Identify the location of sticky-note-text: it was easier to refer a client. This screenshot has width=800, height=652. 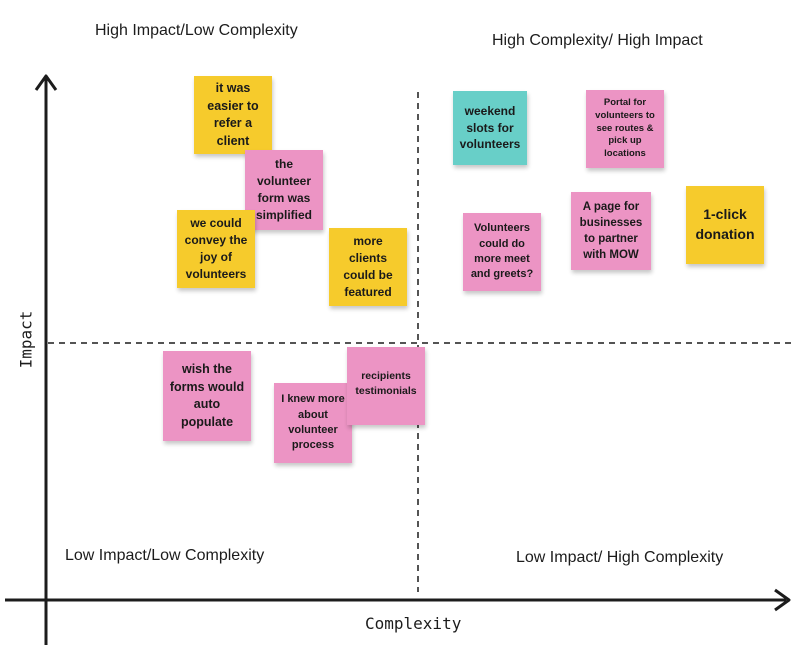
(233, 114).